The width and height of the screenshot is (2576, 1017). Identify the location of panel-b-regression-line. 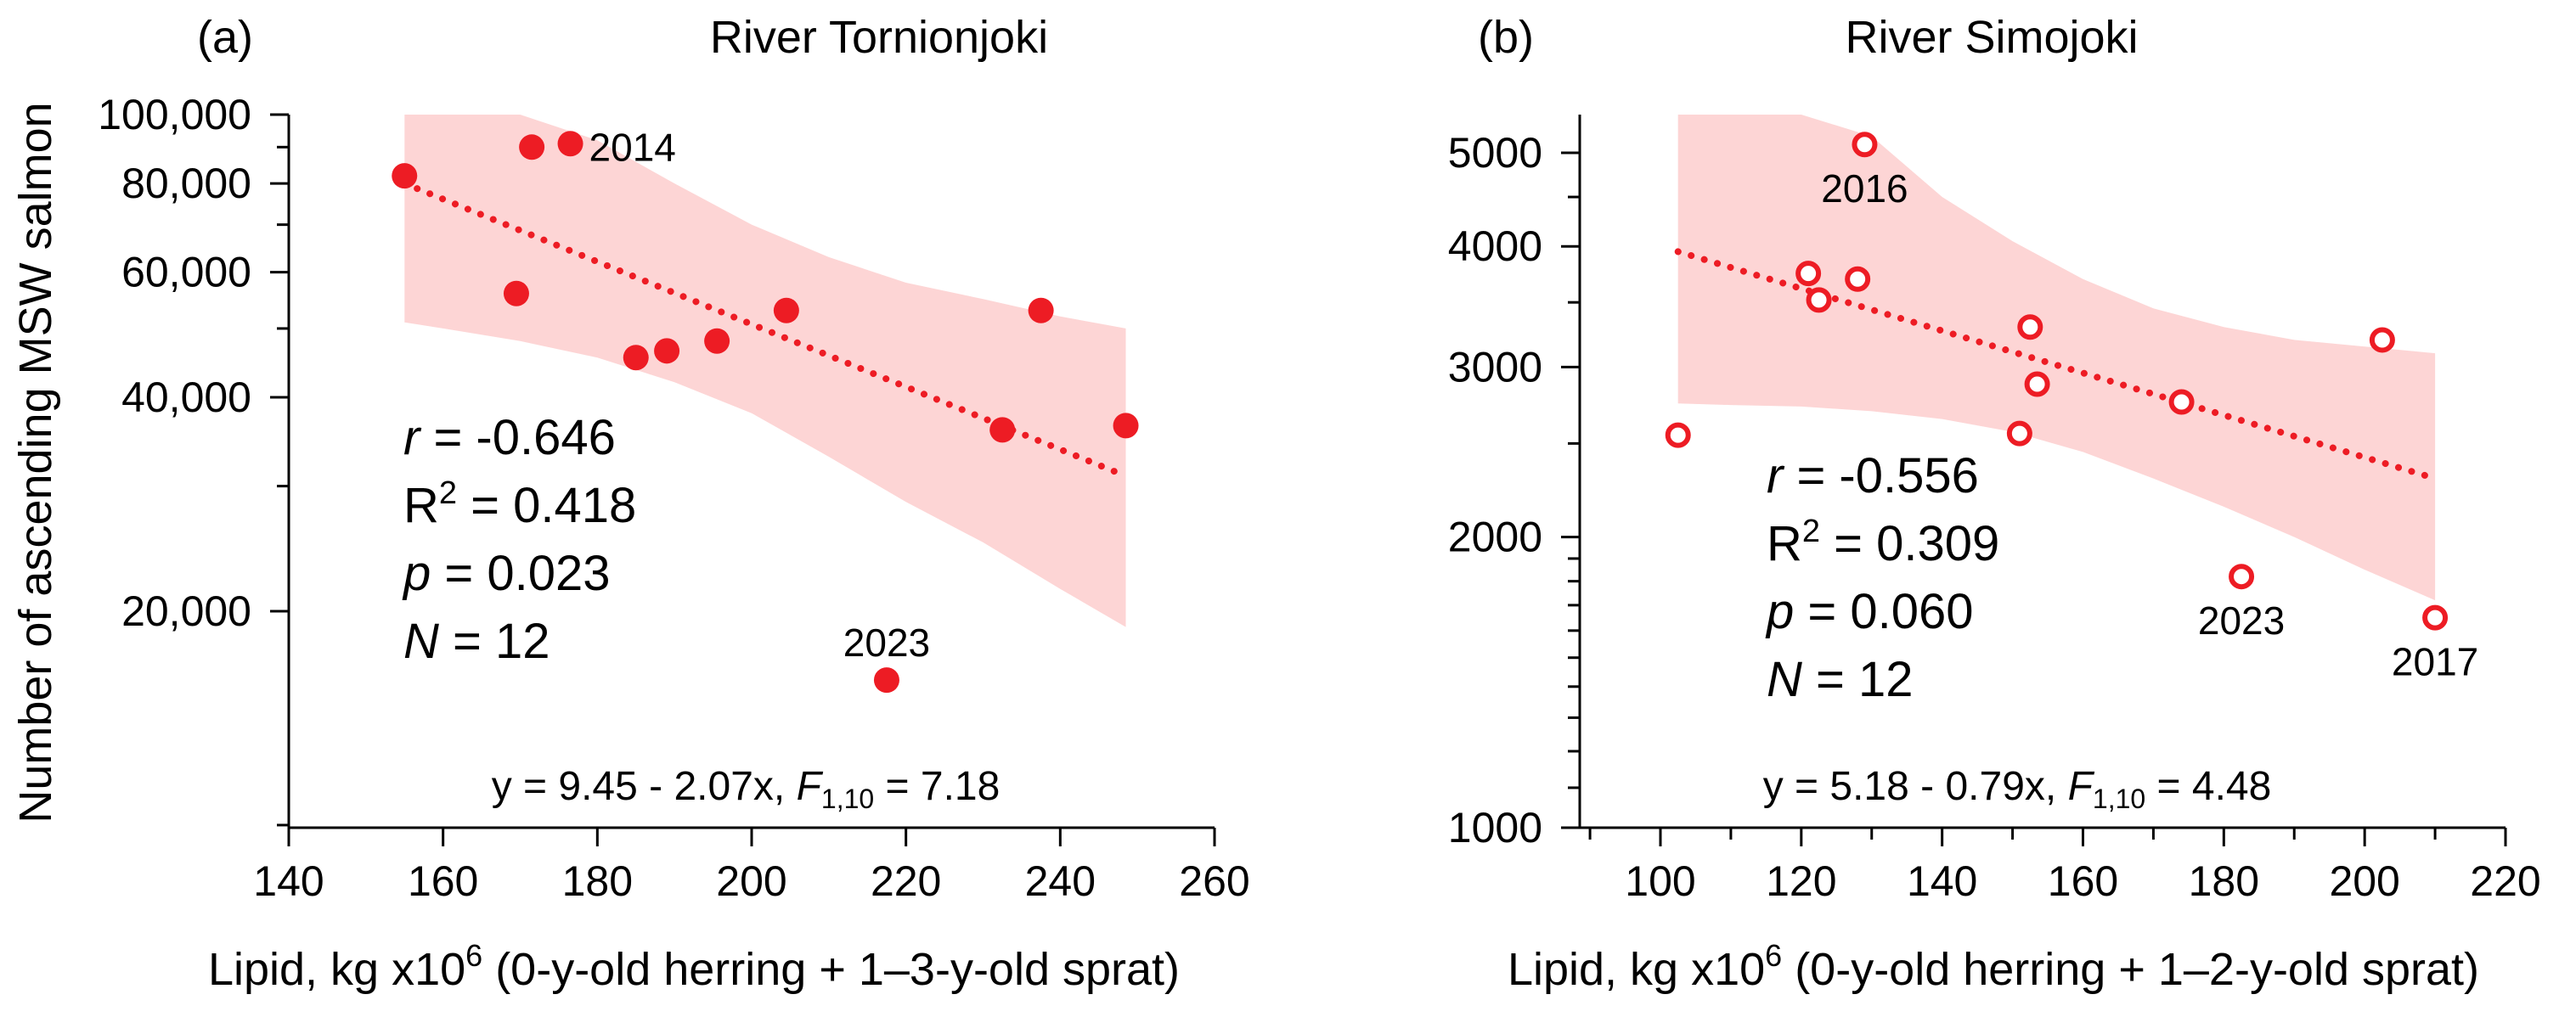
(2056, 365).